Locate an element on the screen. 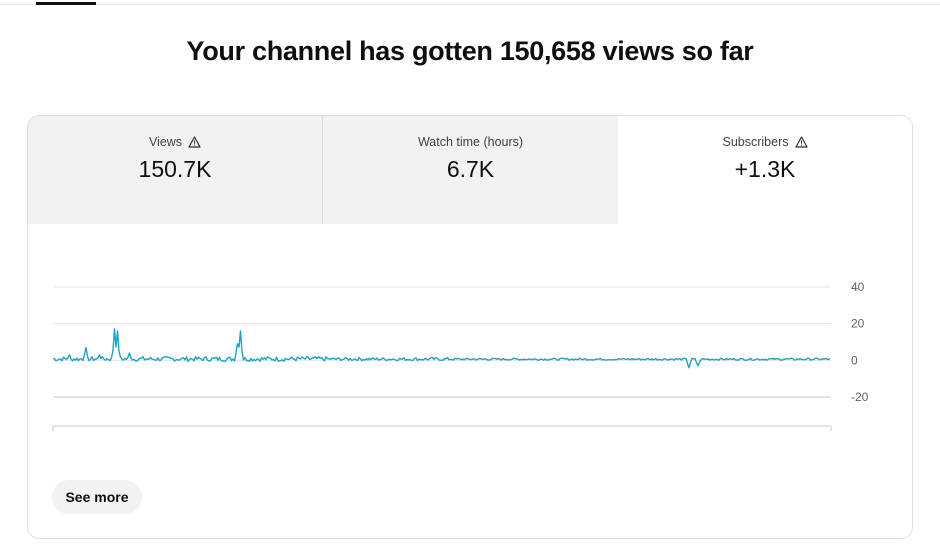 Image resolution: width=940 pixels, height=560 pixels. metric-label: Subscribers is located at coordinates (755, 142).